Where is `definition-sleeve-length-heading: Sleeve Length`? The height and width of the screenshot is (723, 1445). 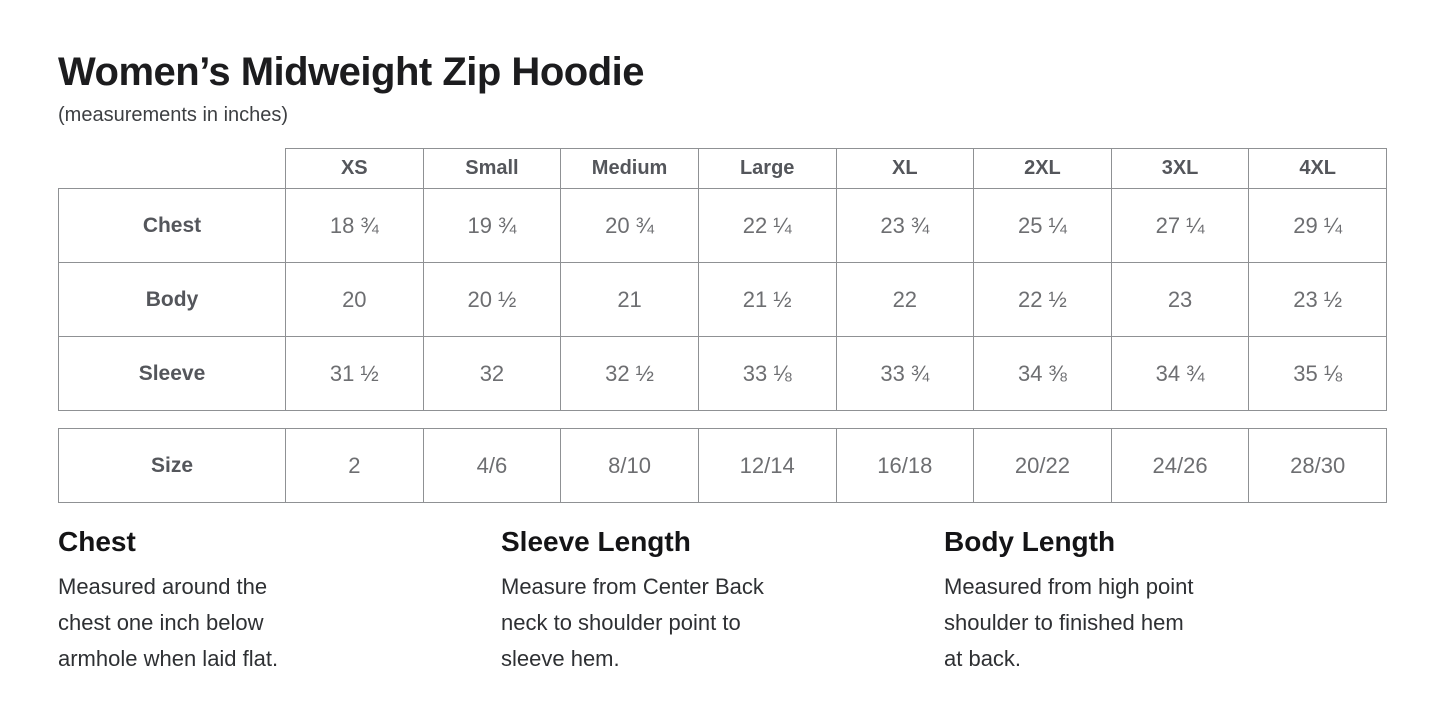
definition-sleeve-length-heading: Sleeve Length is located at coordinates (596, 541).